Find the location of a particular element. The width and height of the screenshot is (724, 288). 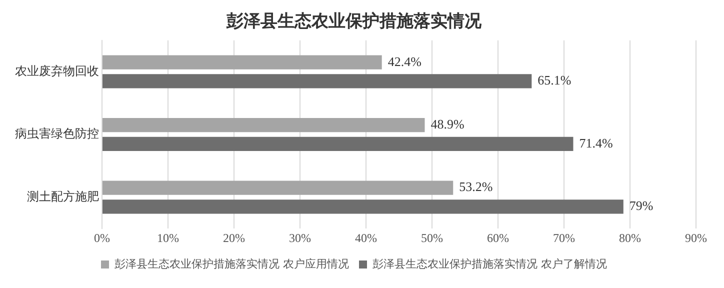

data-label: 71.4% is located at coordinates (596, 142).